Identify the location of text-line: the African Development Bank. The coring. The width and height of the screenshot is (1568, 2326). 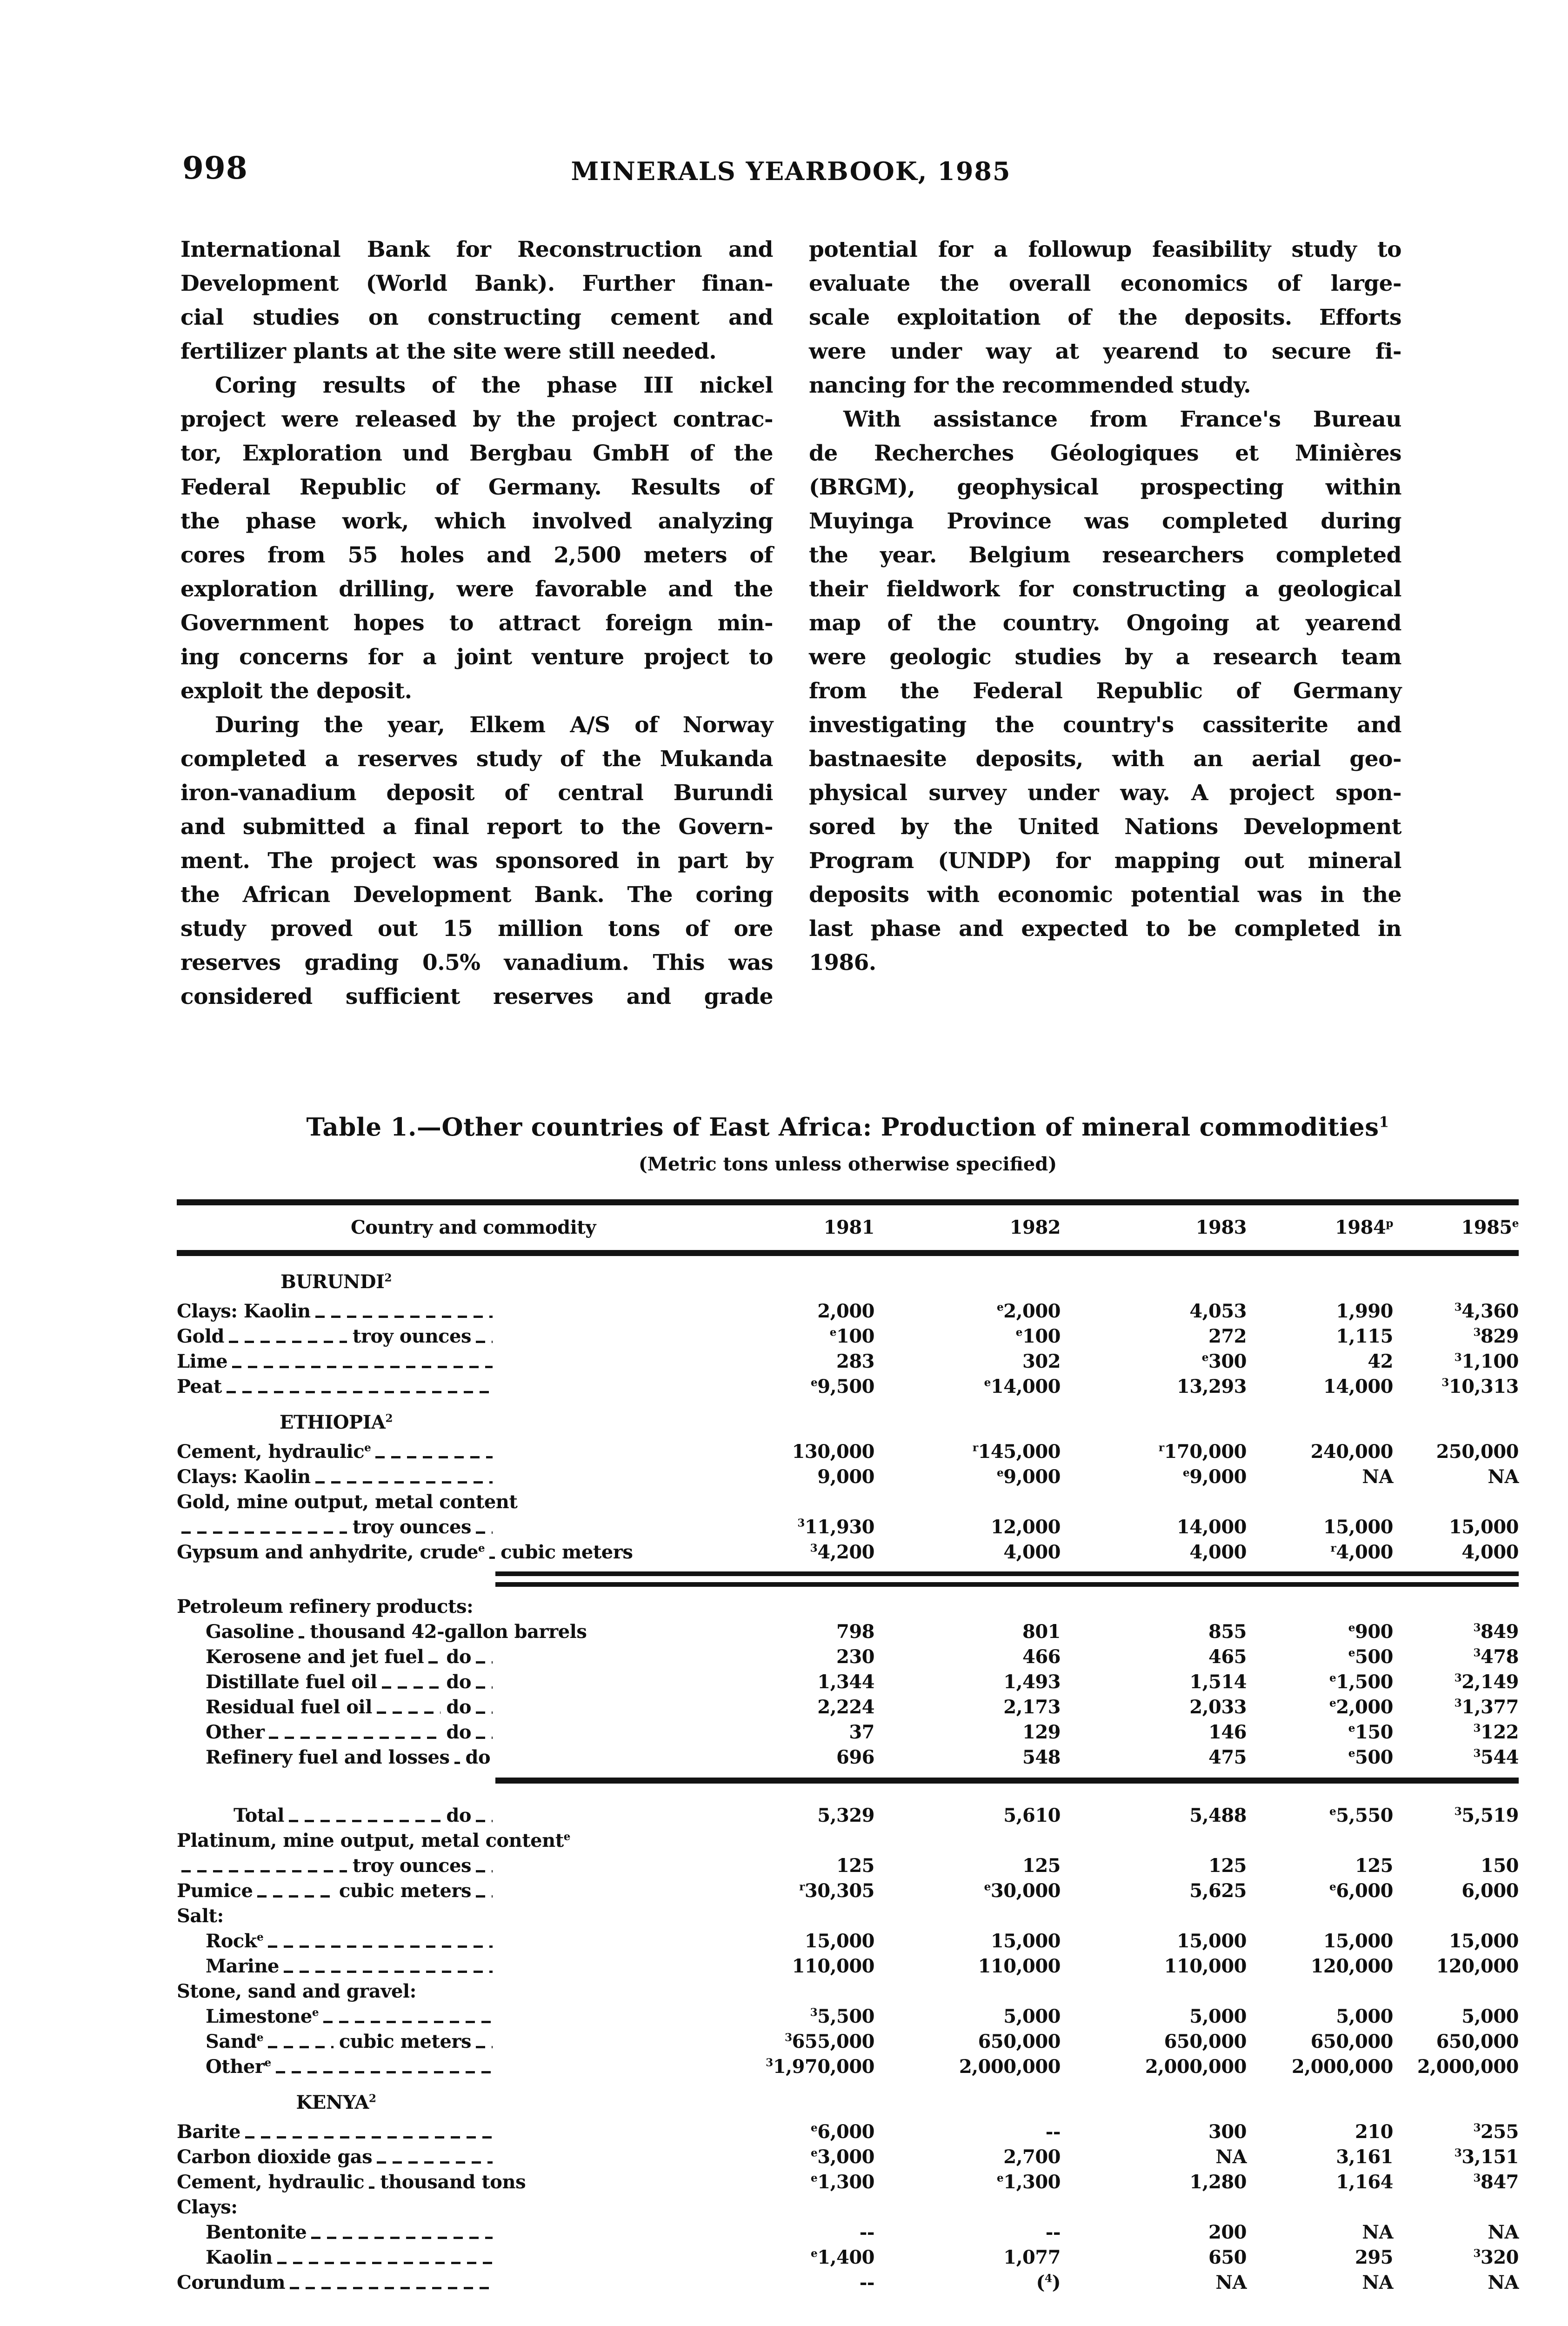
(477, 895).